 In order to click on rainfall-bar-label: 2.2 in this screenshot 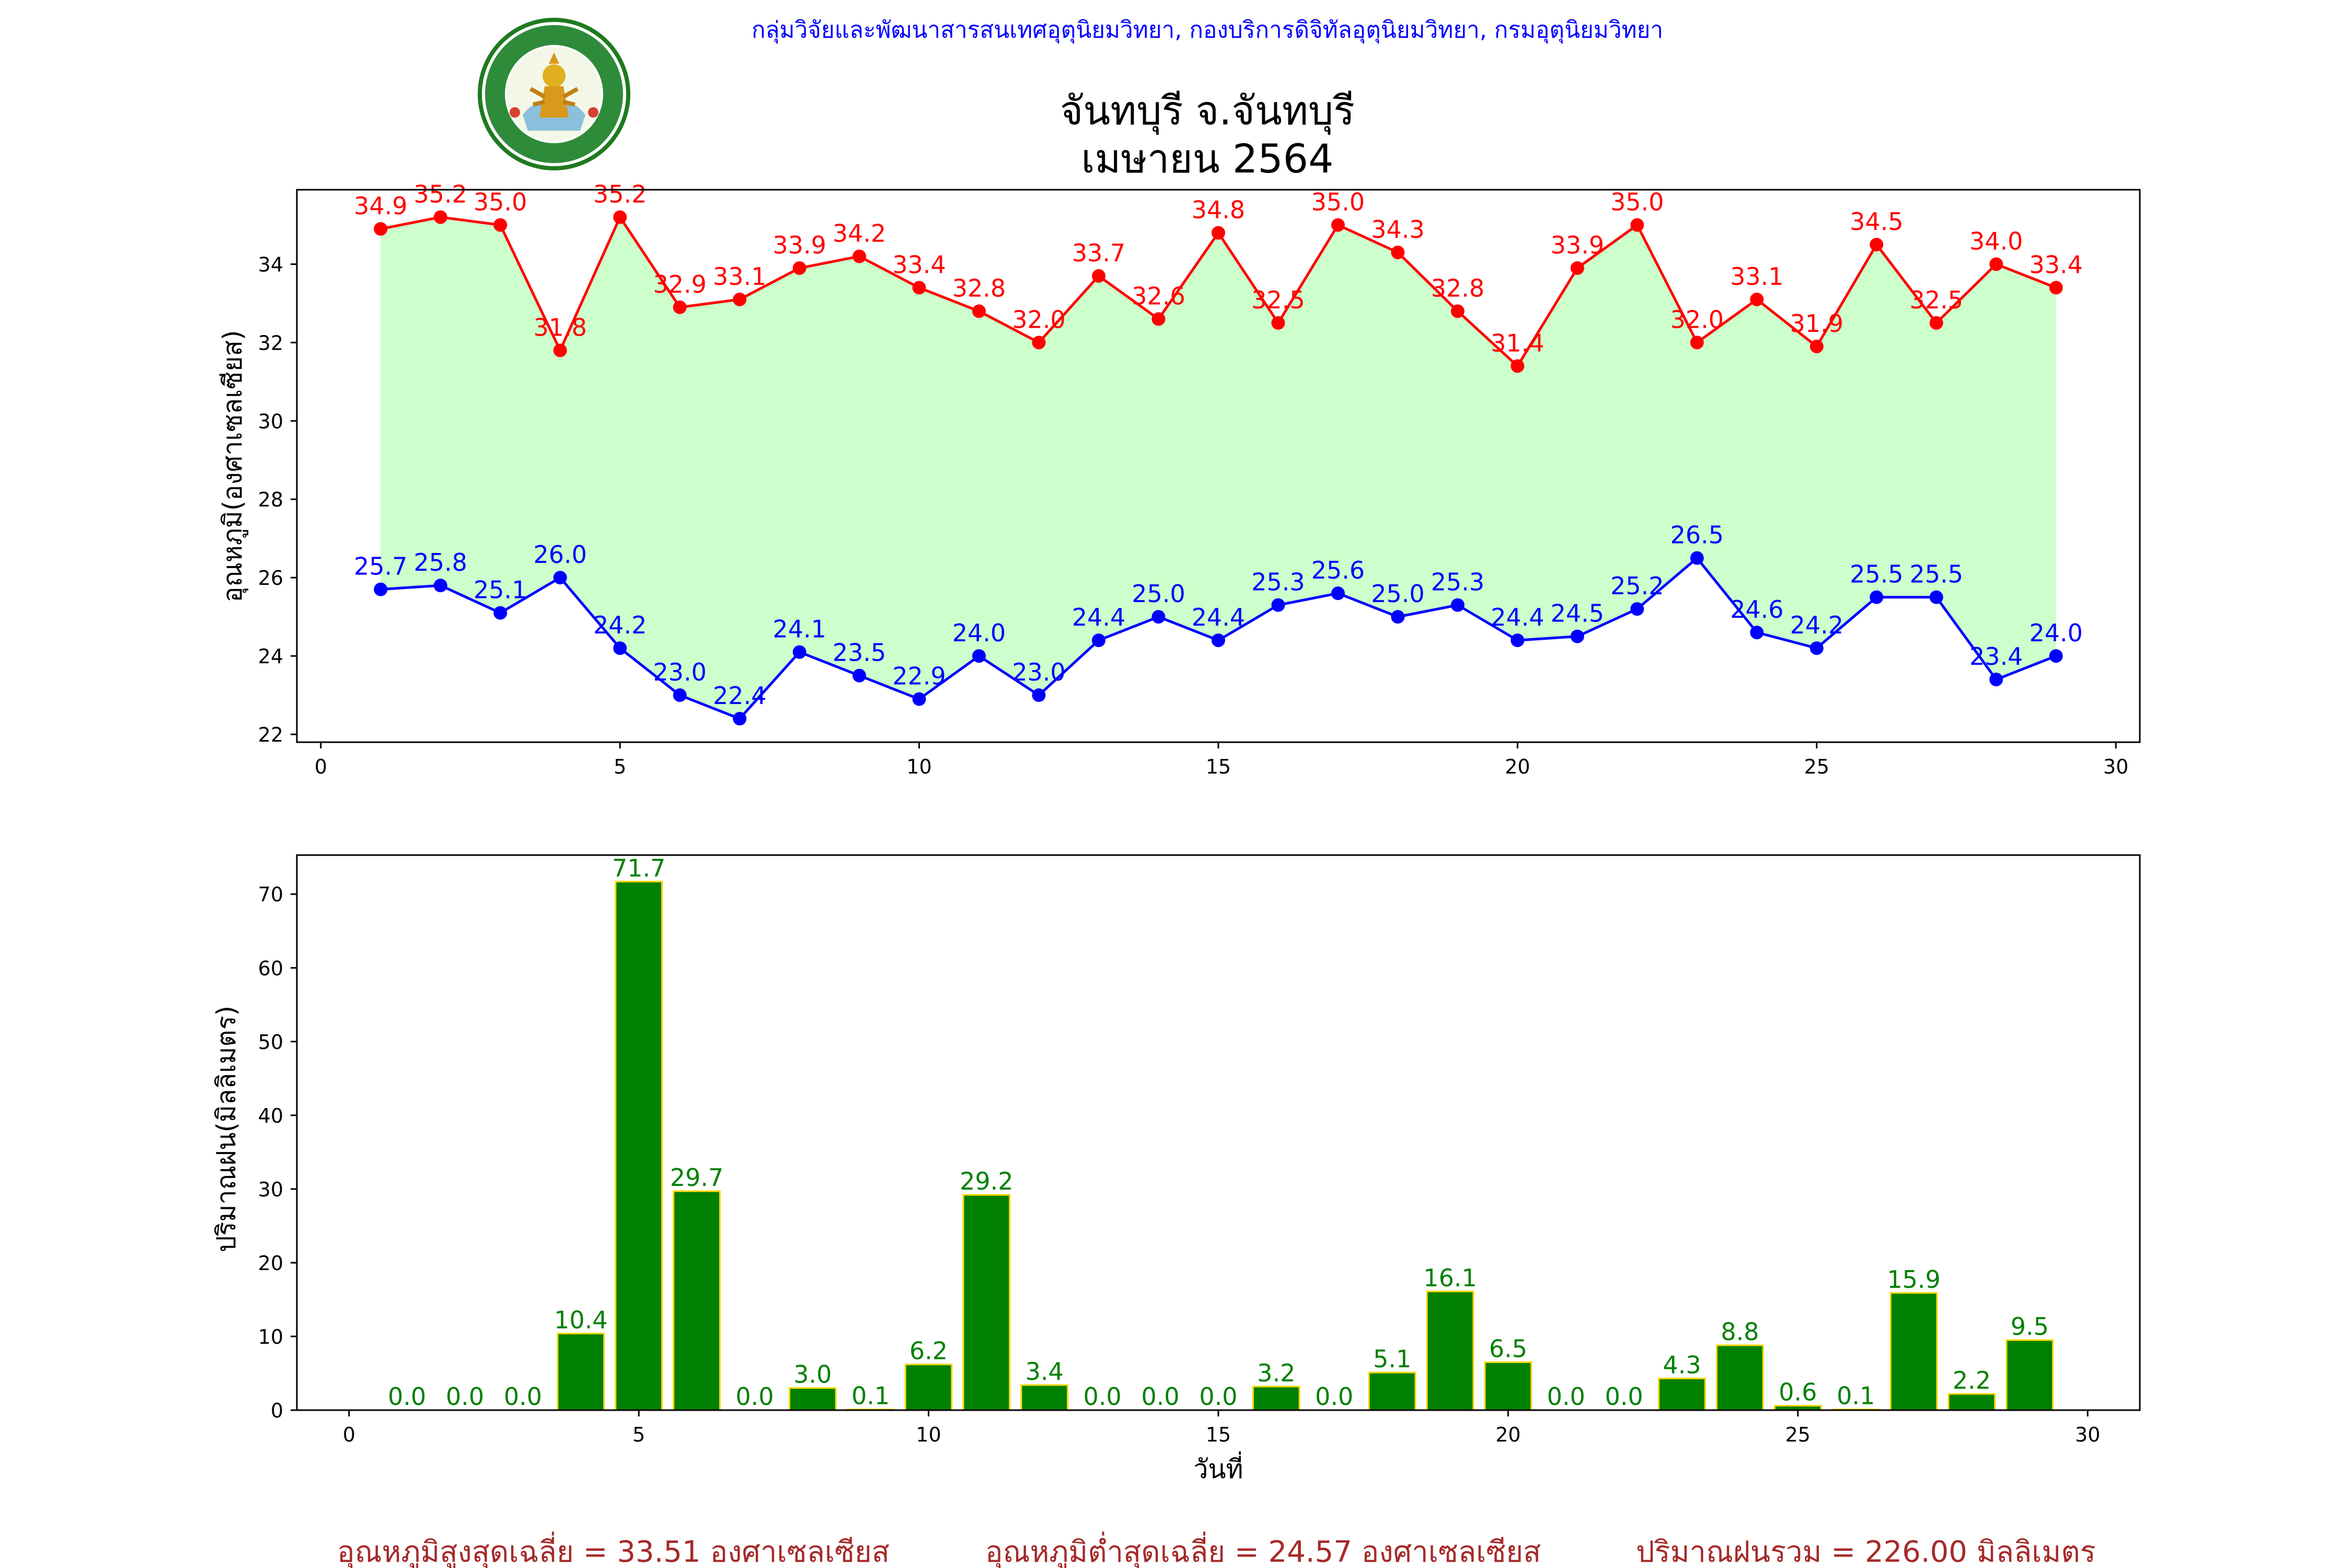, I will do `click(1972, 1380)`.